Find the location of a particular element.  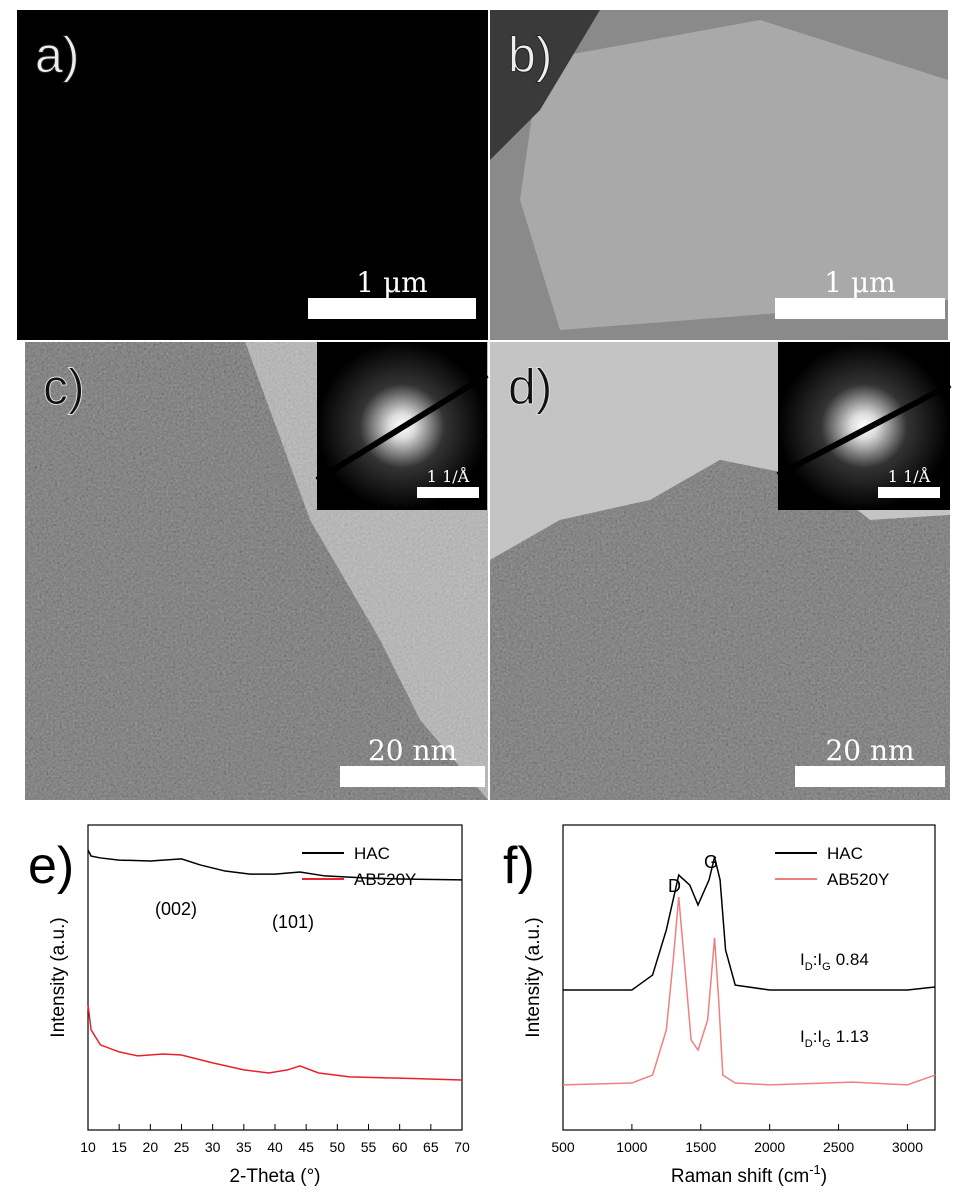

x-tick-label: 3000 is located at coordinates (907, 1147).